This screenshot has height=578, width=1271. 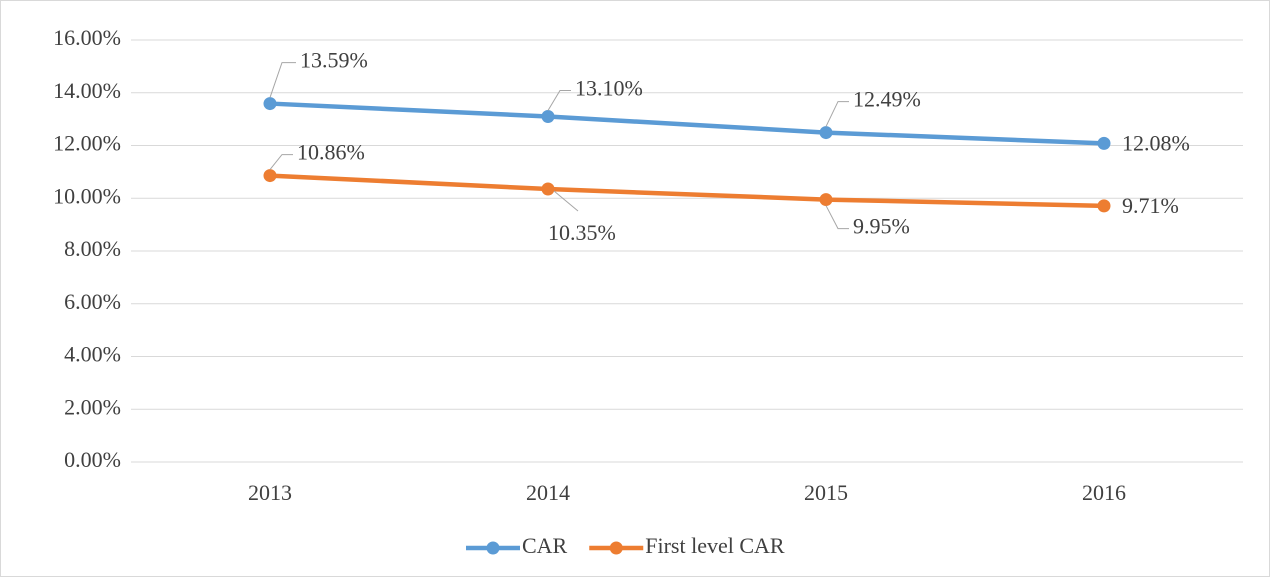 What do you see at coordinates (1156, 142) in the screenshot?
I see `data-label: 12.08%` at bounding box center [1156, 142].